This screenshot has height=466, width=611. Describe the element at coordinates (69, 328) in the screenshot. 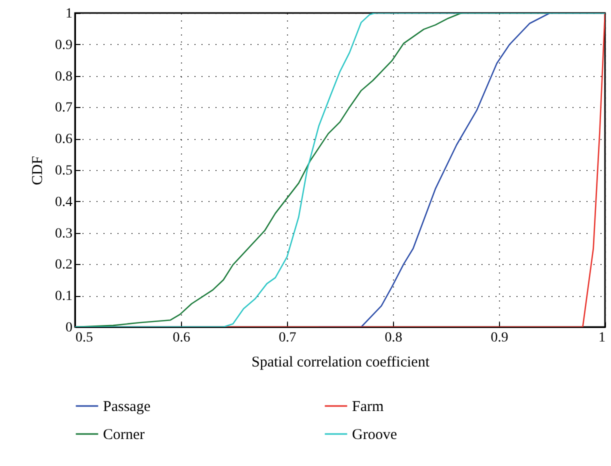

I see `y-tick-label: 0` at that location.